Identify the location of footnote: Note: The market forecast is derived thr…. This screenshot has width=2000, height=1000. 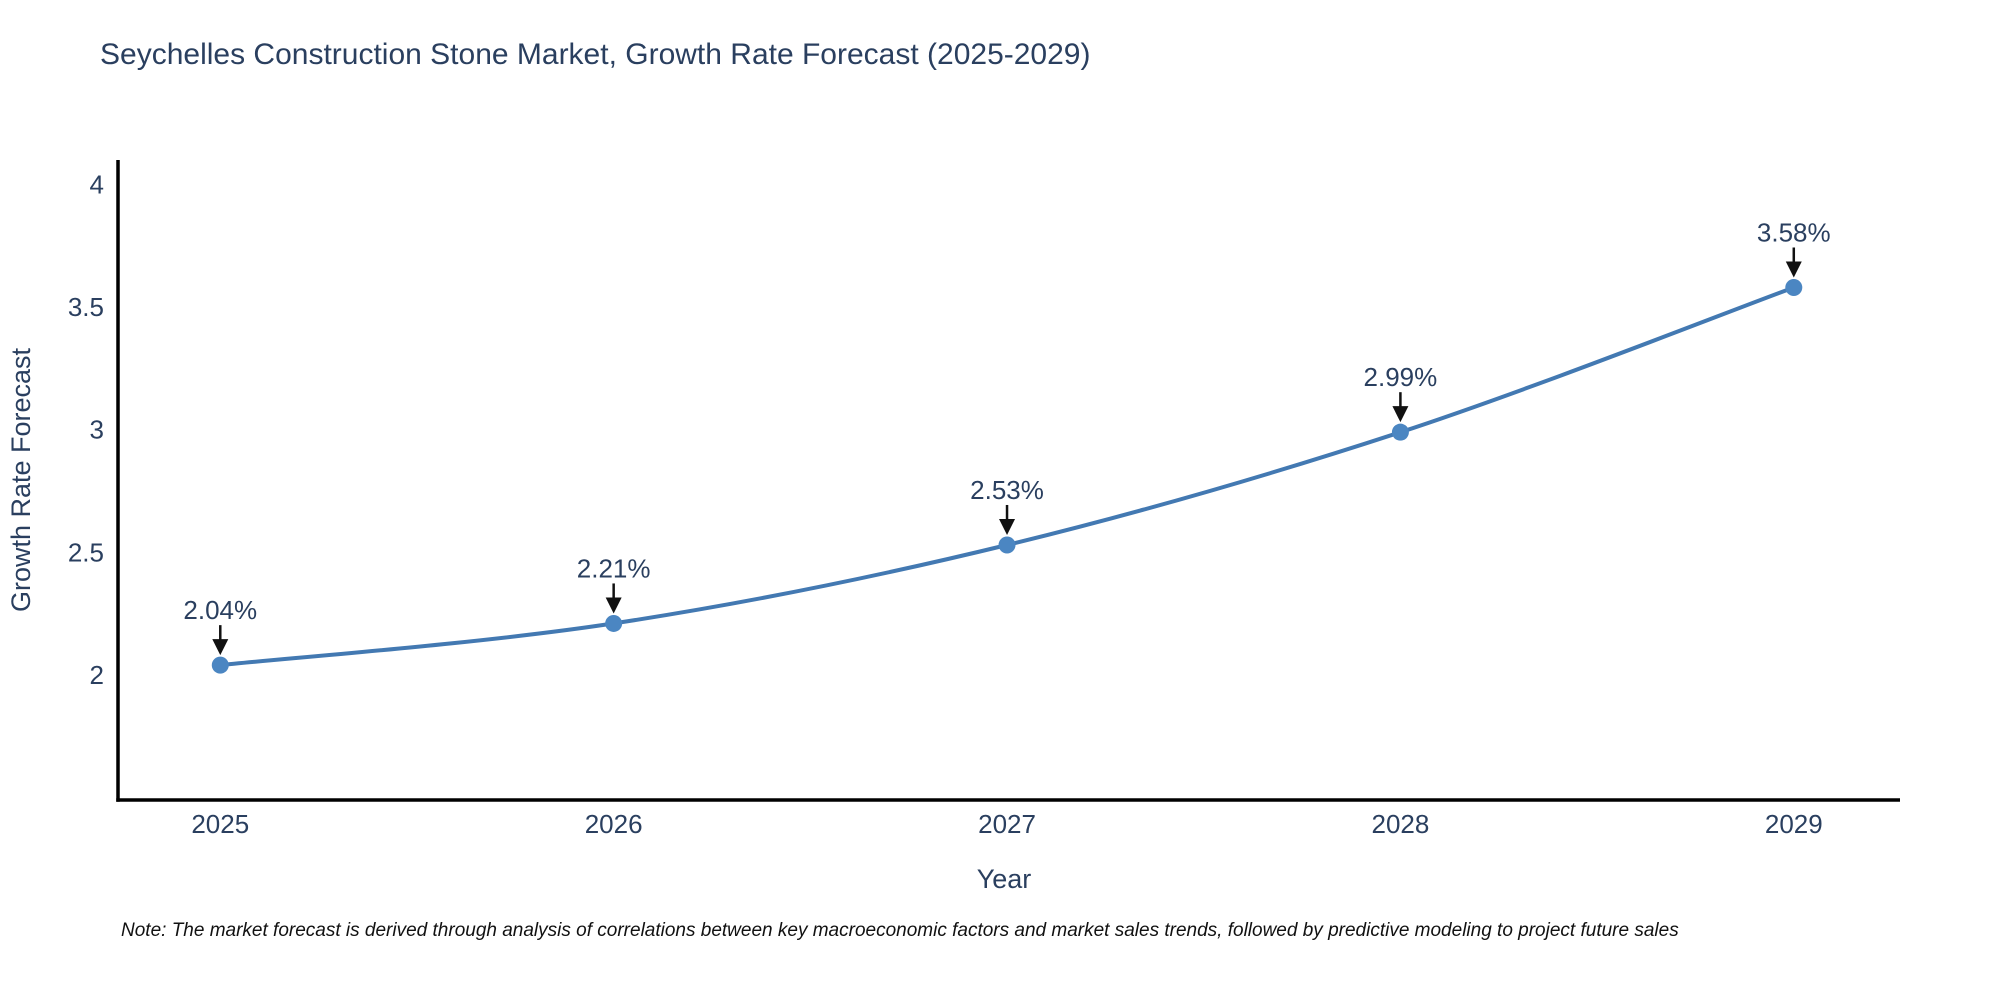
(900, 930).